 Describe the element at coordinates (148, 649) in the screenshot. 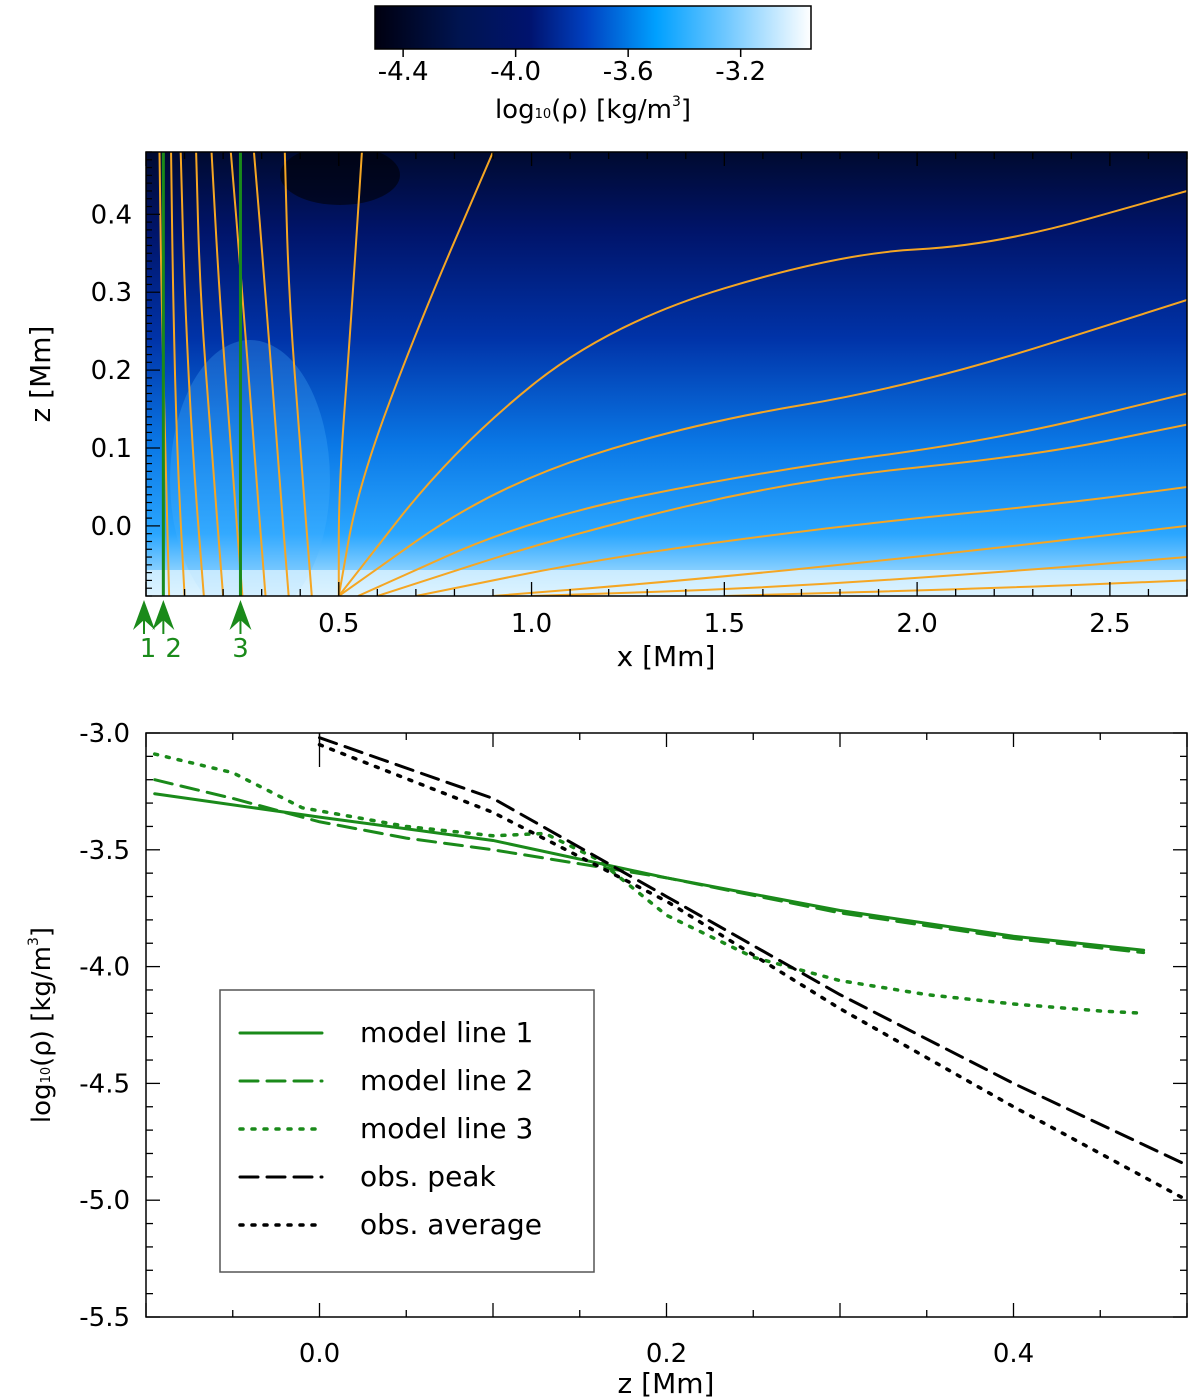

I see `model-line-label-1: 1` at that location.